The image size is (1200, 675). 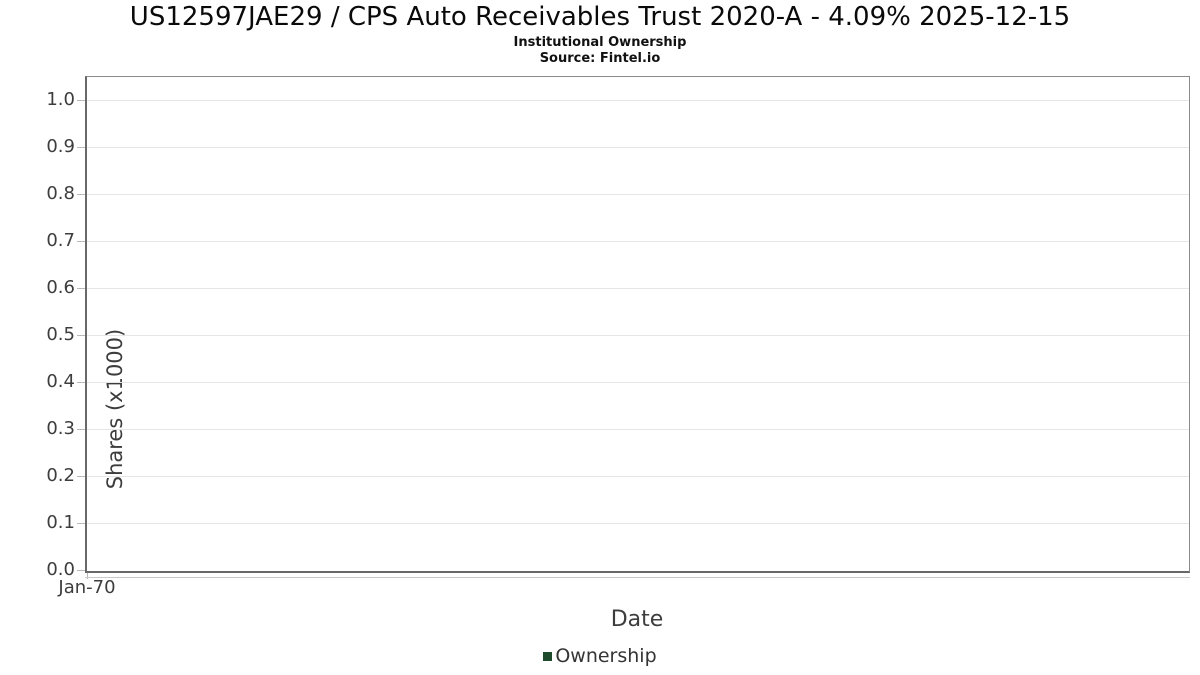 I want to click on chart-source-credit: Source: Fintel.io, so click(x=600, y=58).